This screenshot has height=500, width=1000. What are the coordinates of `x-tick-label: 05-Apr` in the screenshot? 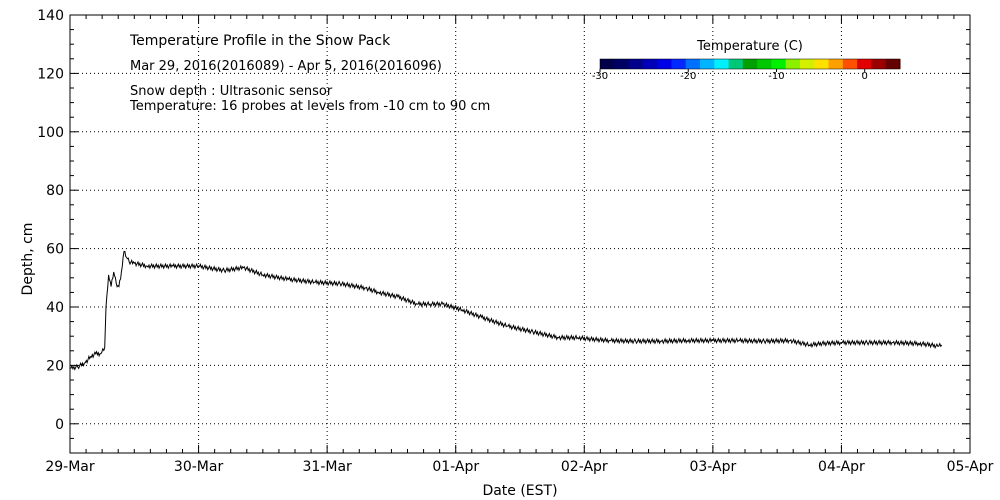 It's located at (970, 467).